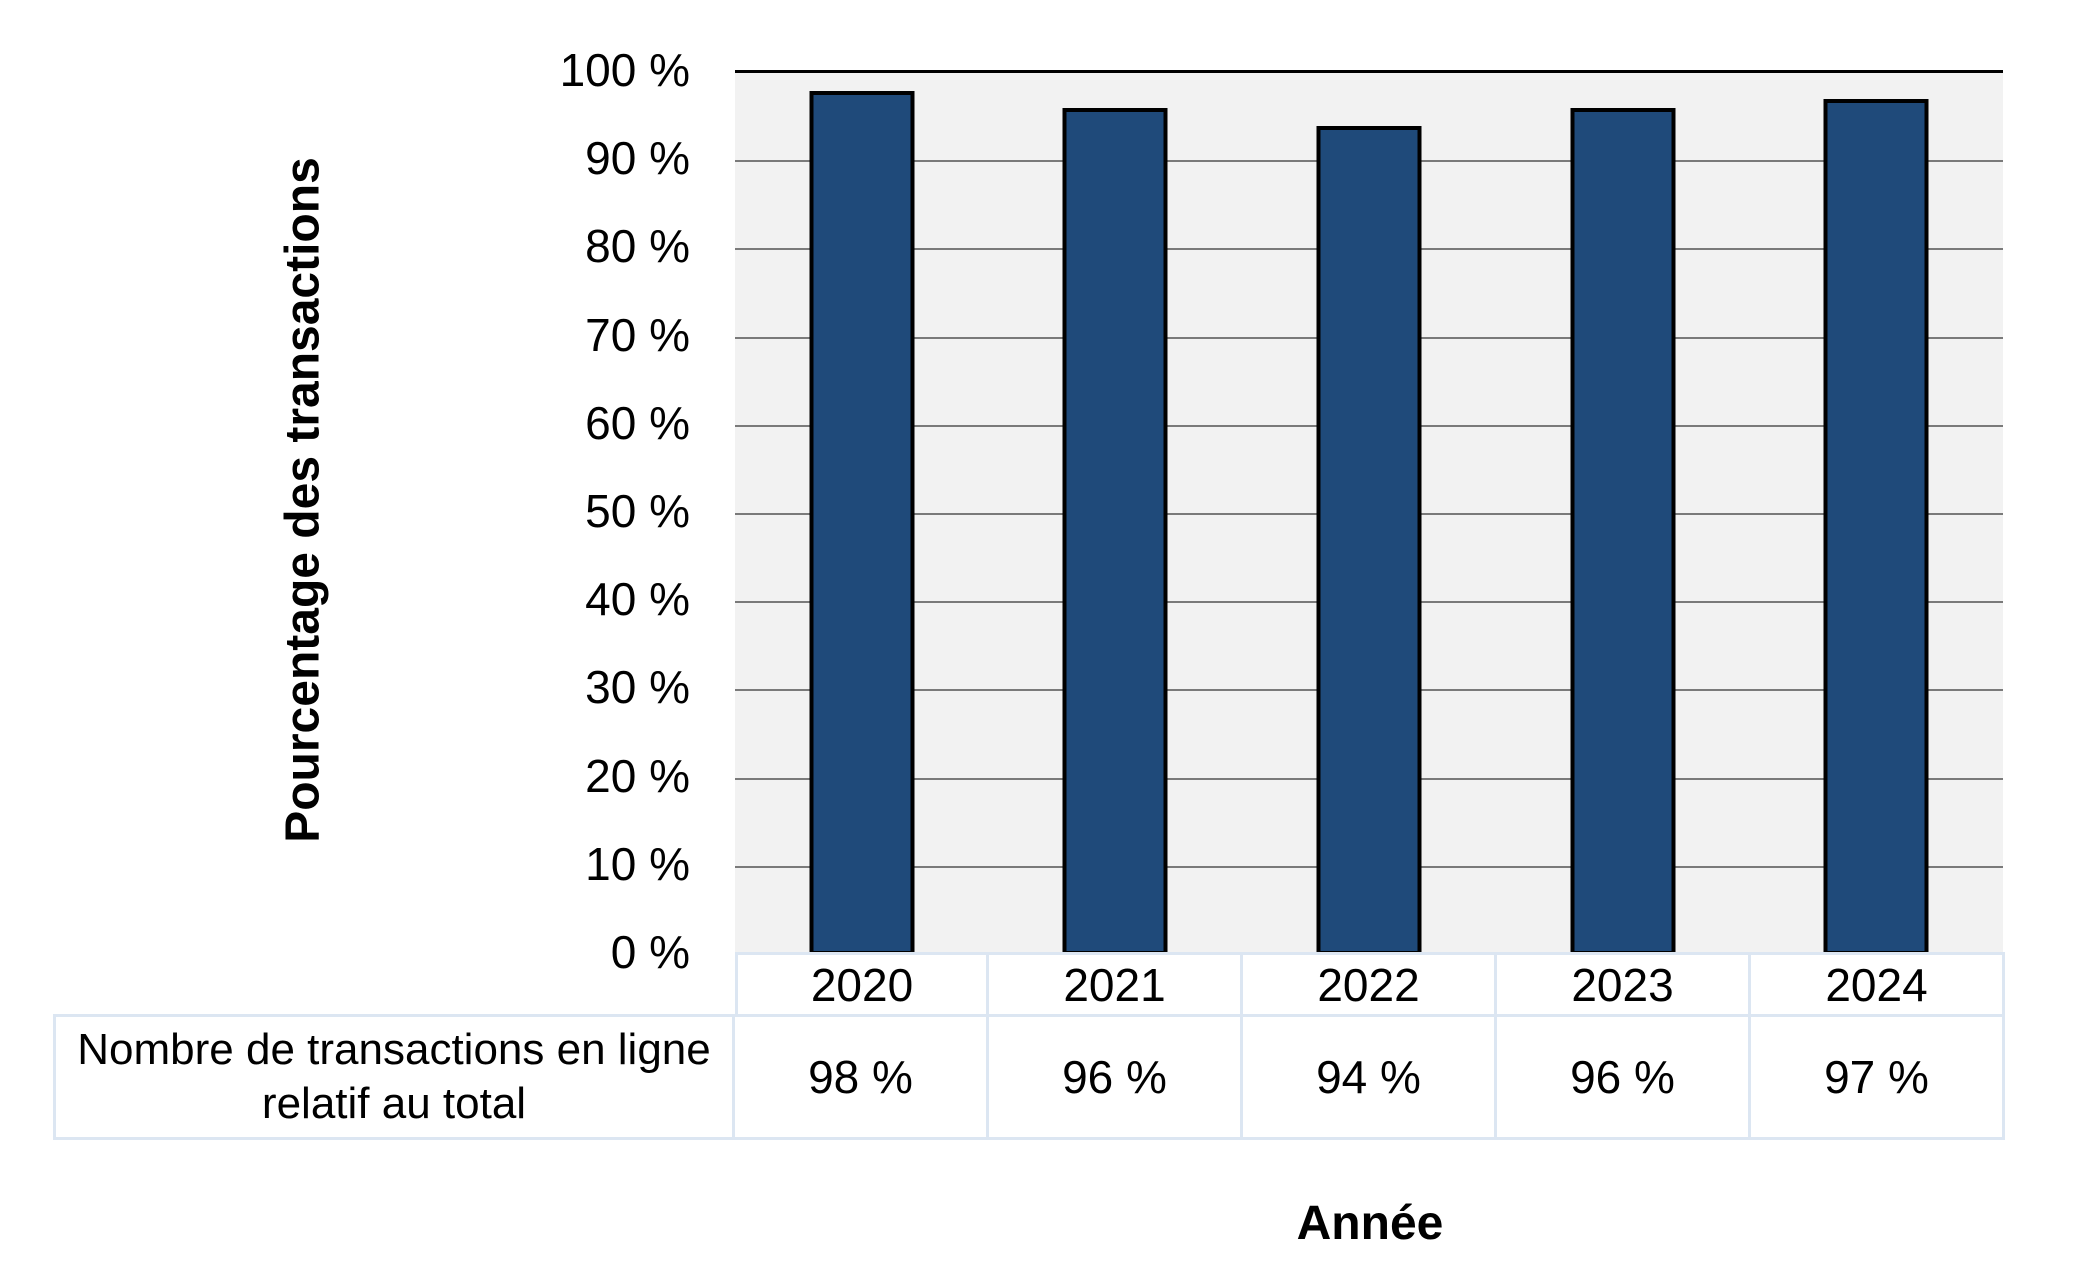 The height and width of the screenshot is (1276, 2077). I want to click on bar-slot-2024, so click(1876, 514).